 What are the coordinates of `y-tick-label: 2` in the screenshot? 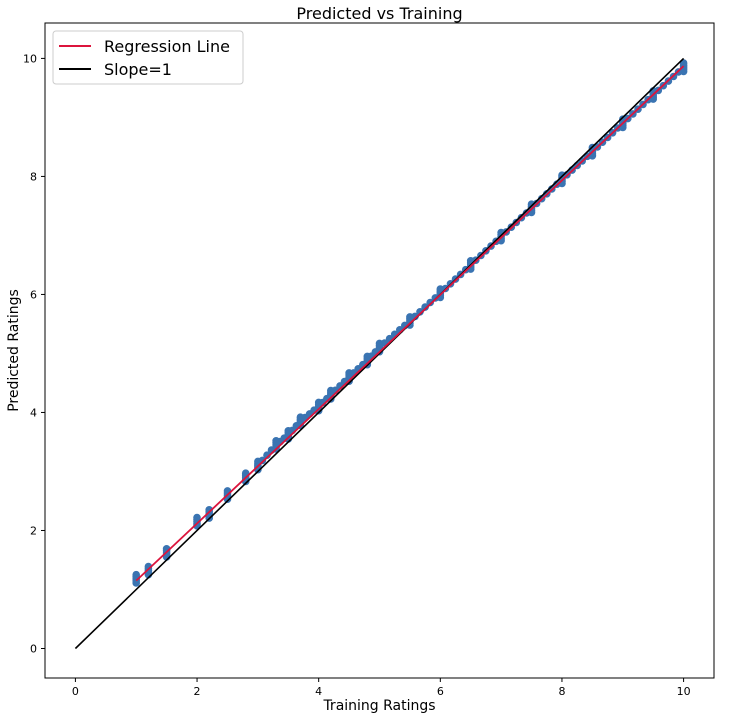 It's located at (33, 530).